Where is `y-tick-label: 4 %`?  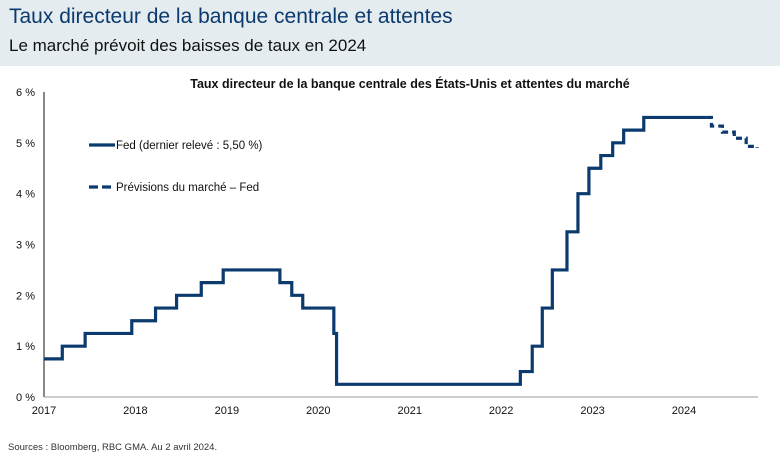
y-tick-label: 4 % is located at coordinates (25, 195).